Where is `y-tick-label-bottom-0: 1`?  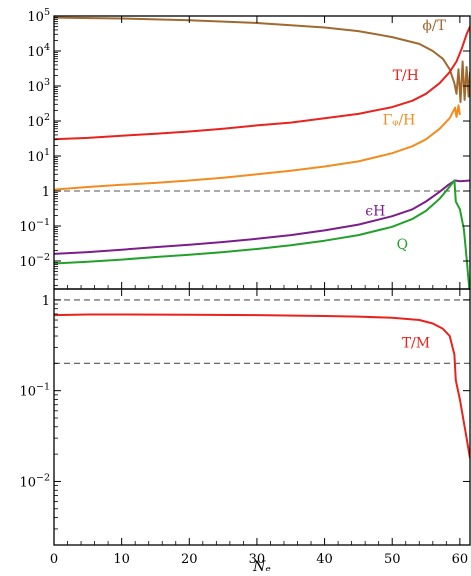
y-tick-label-bottom-0: 1 is located at coordinates (46, 301).